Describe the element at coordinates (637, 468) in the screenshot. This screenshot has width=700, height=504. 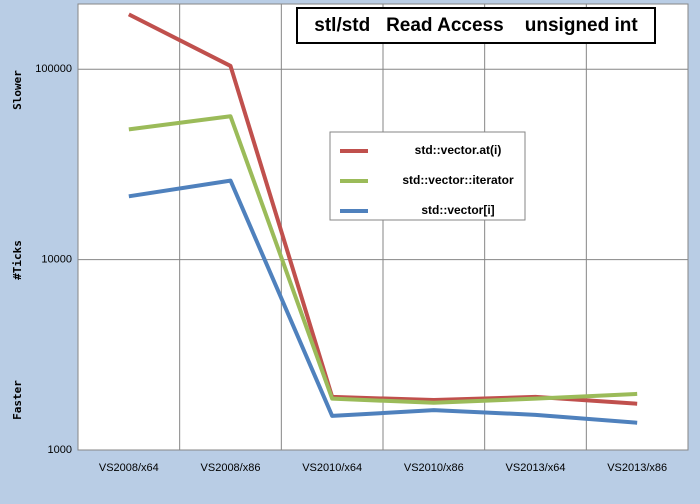
I see `x-tick-label: VS2013/x86` at that location.